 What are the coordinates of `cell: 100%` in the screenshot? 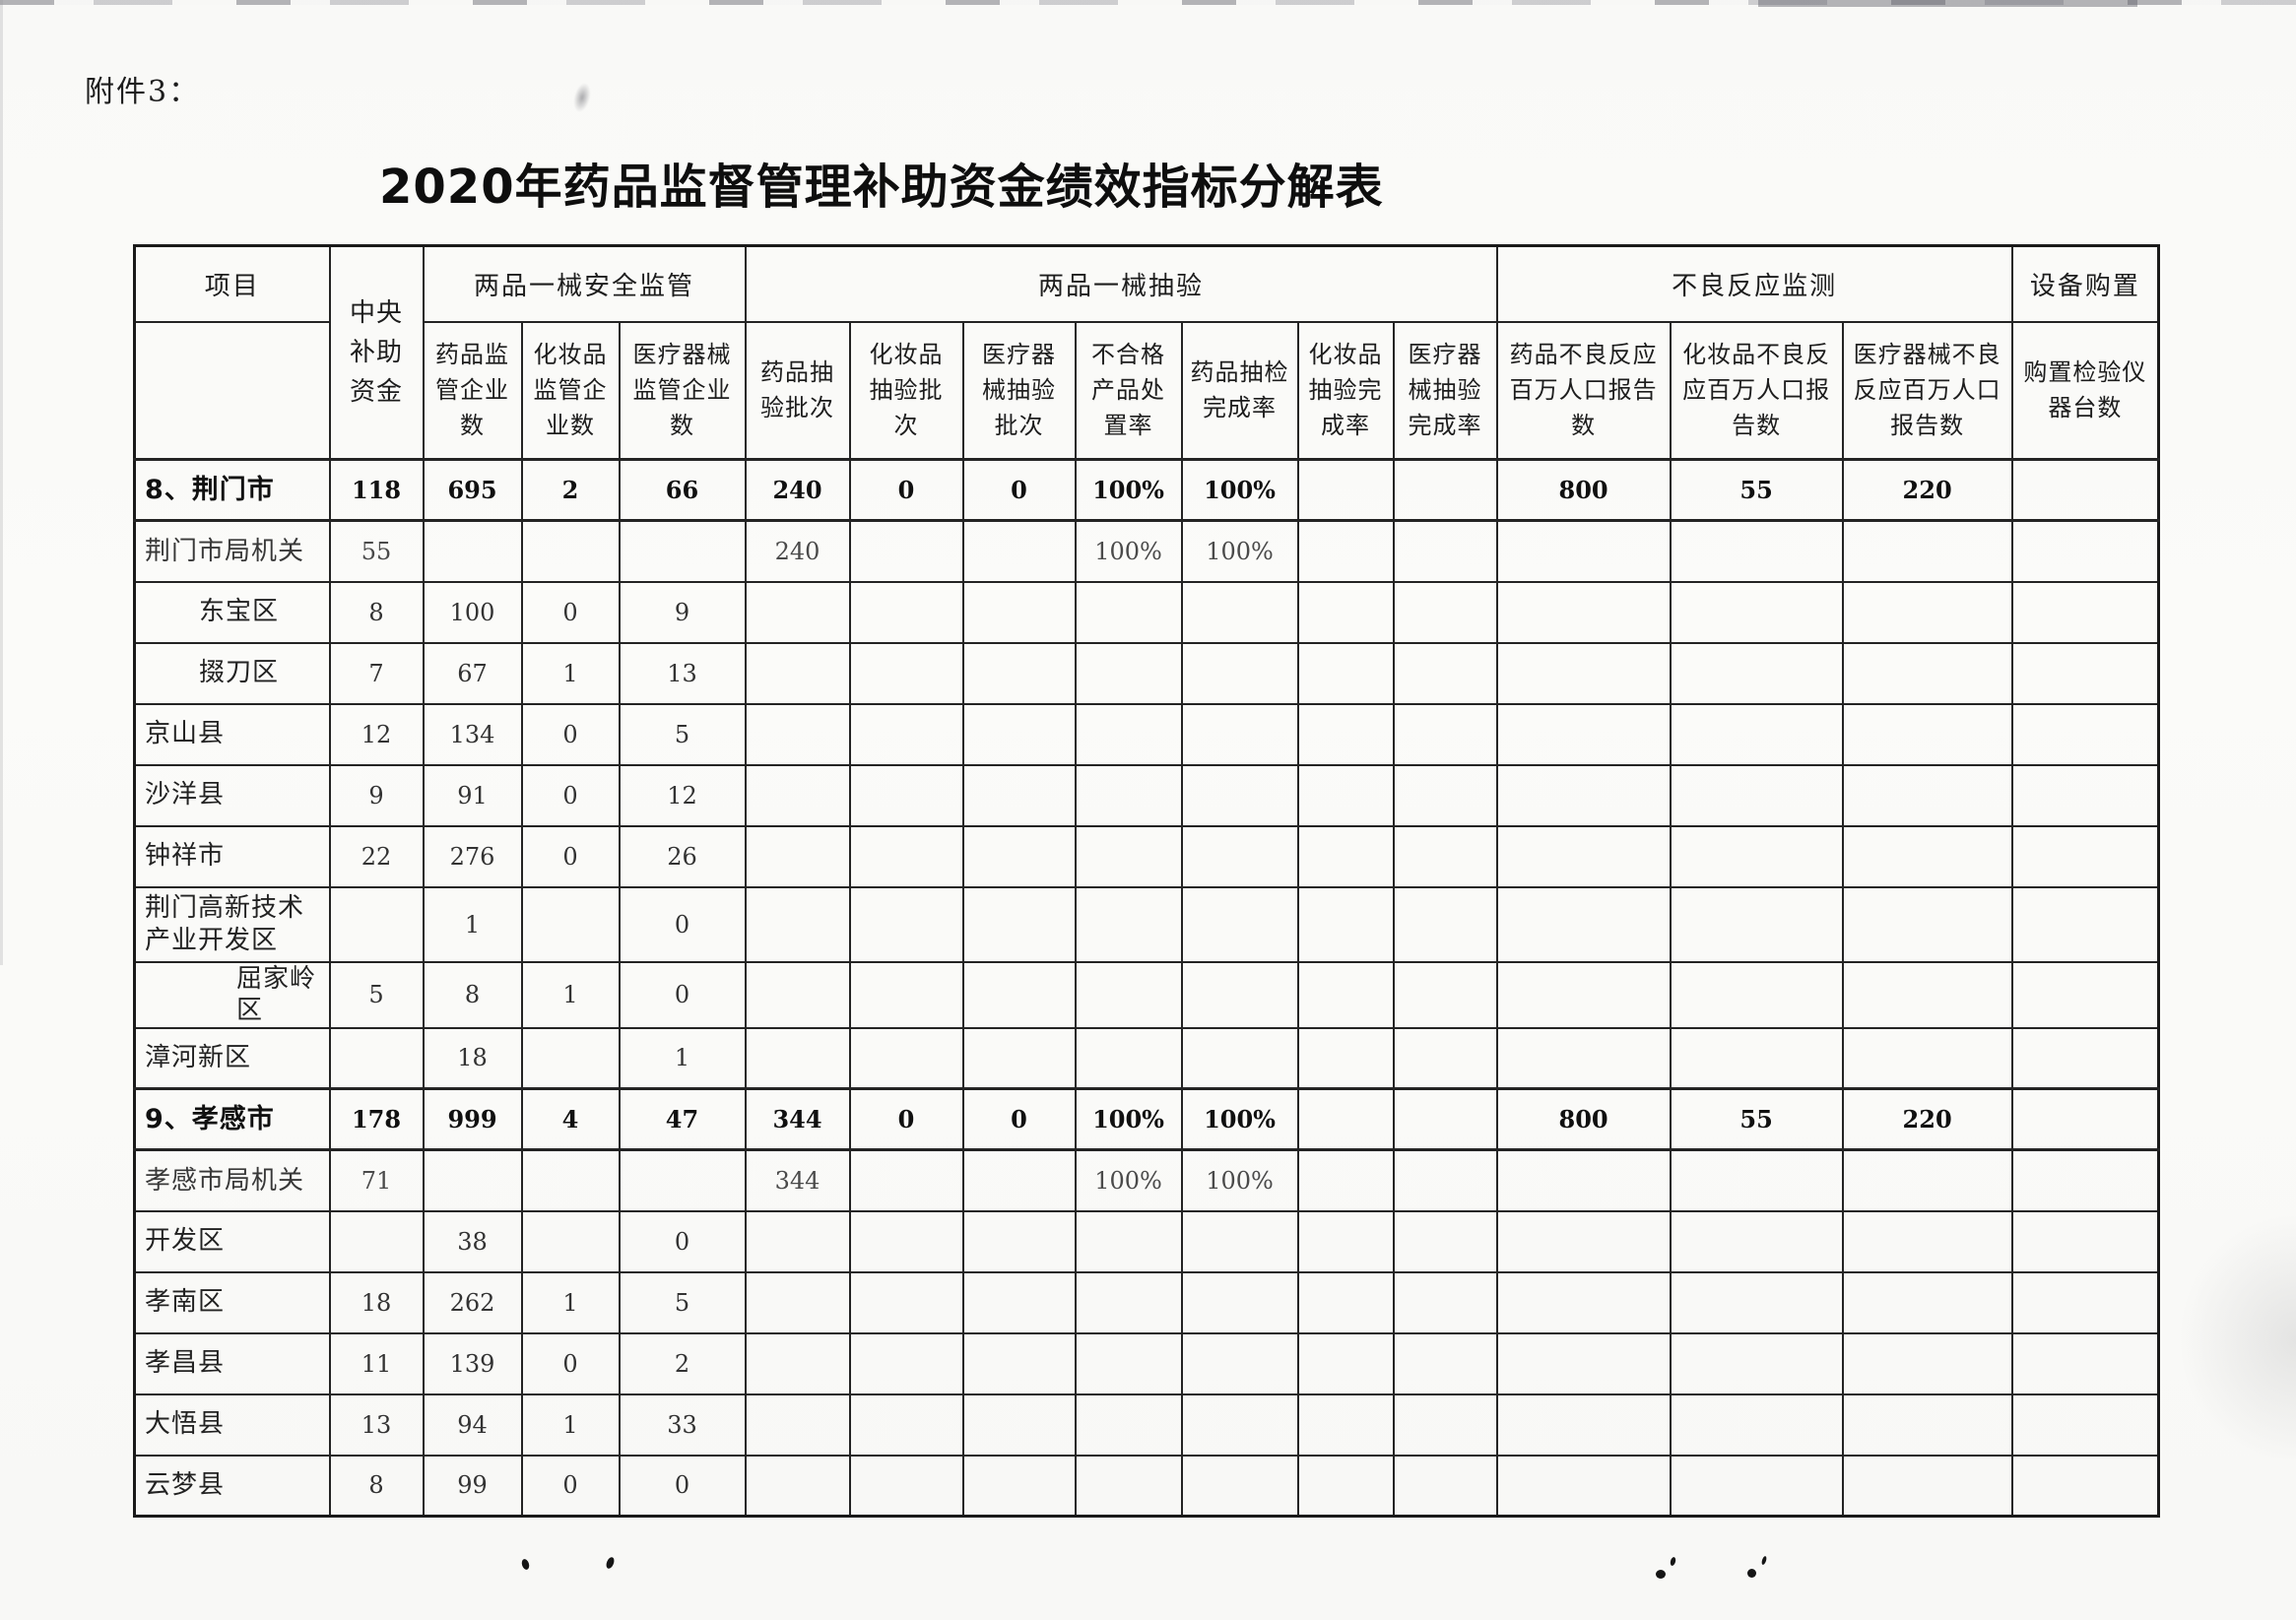 It's located at (1128, 490).